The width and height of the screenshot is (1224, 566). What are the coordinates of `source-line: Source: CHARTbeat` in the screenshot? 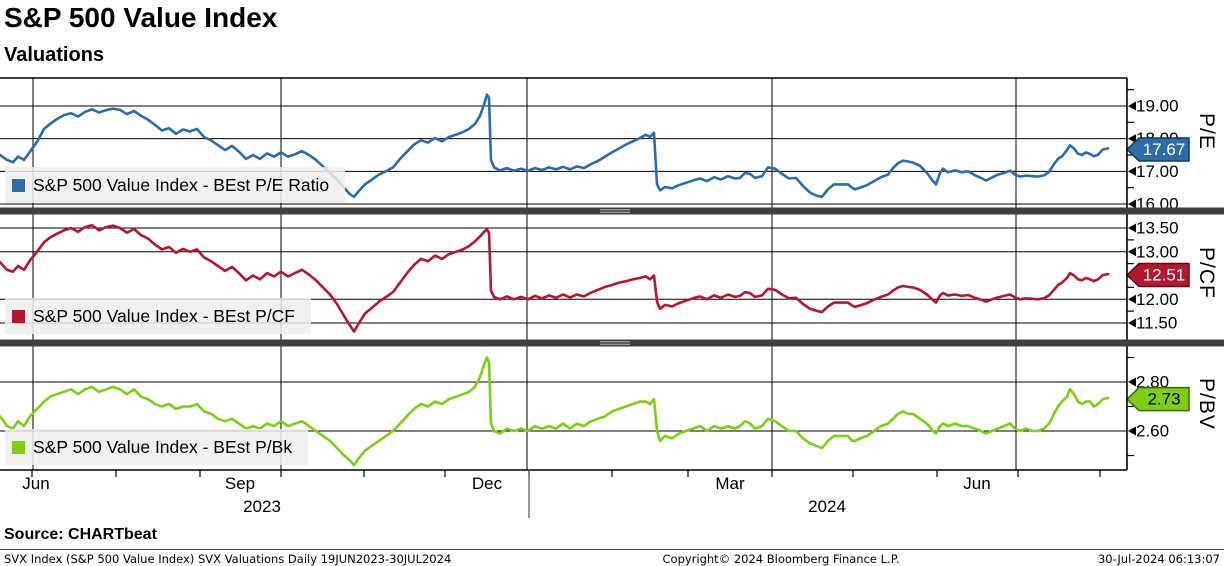 It's located at (80, 534).